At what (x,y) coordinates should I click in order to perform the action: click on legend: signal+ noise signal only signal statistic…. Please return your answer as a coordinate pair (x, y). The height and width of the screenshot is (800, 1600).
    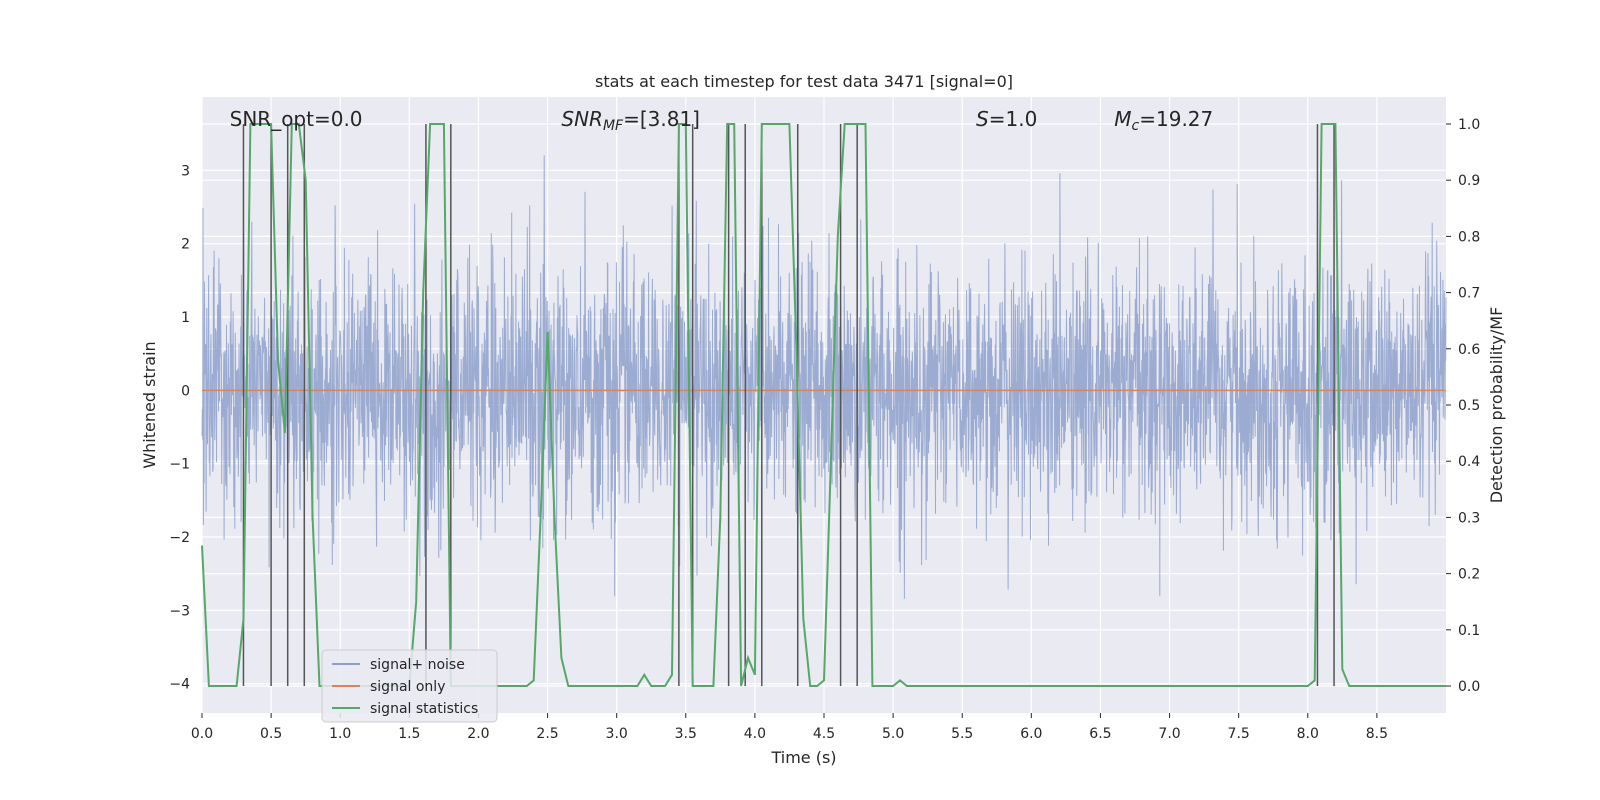
    Looking at the image, I should click on (409, 686).